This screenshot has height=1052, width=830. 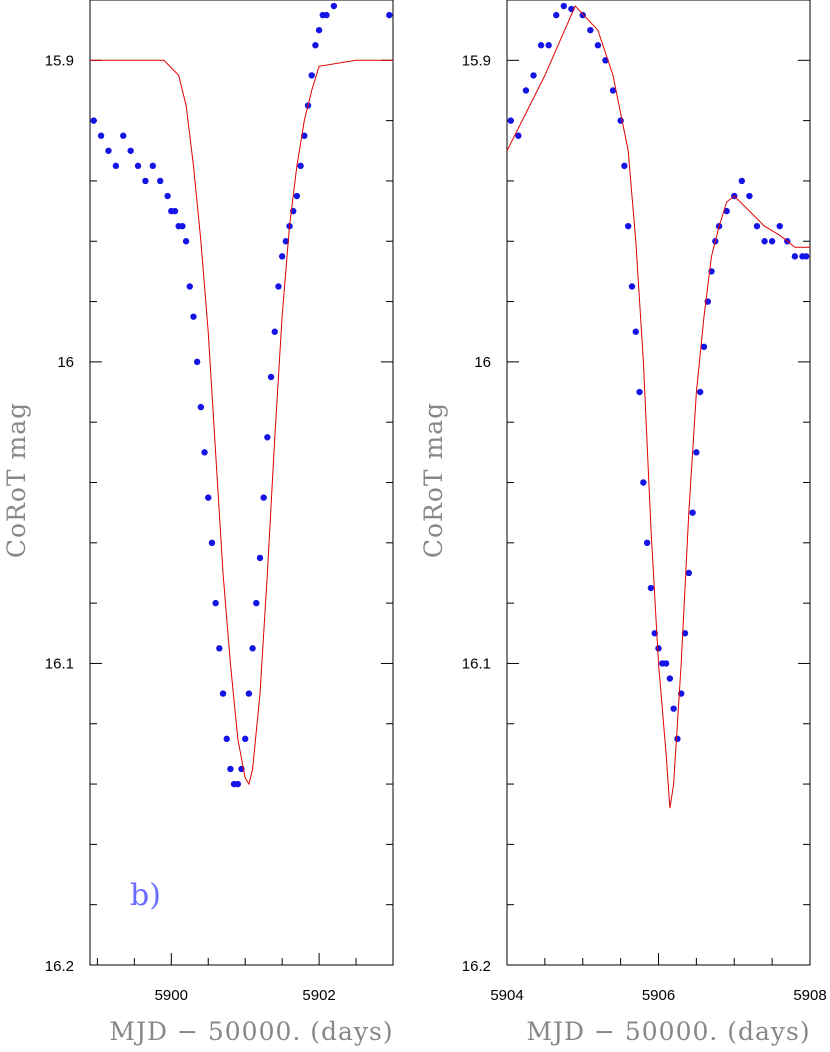 What do you see at coordinates (809, 995) in the screenshot?
I see `x-tick-label: 5908` at bounding box center [809, 995].